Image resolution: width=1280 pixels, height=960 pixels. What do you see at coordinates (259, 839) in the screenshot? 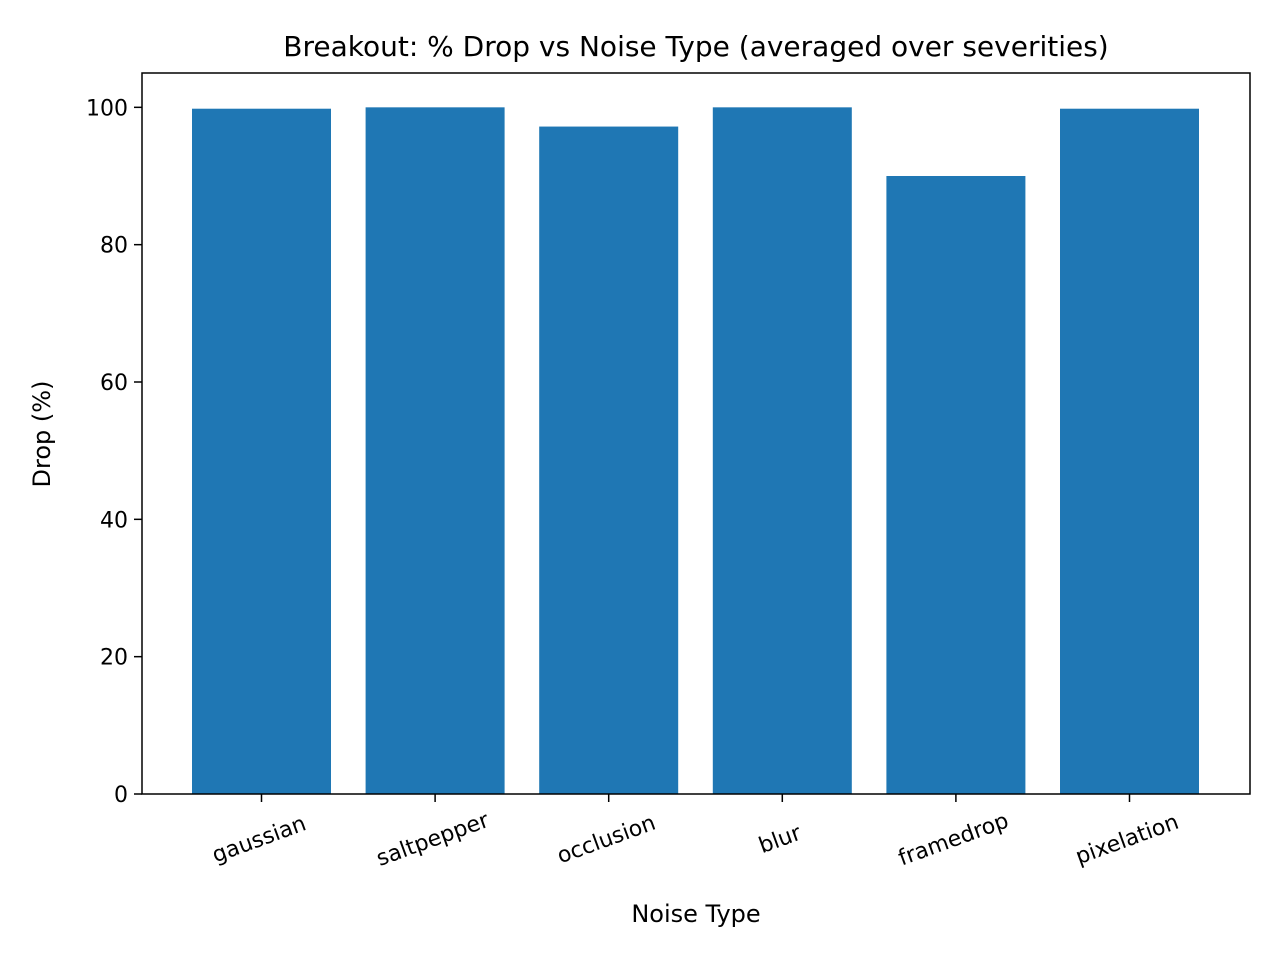
I see `x-tick-label-gaussian: gaussian` at bounding box center [259, 839].